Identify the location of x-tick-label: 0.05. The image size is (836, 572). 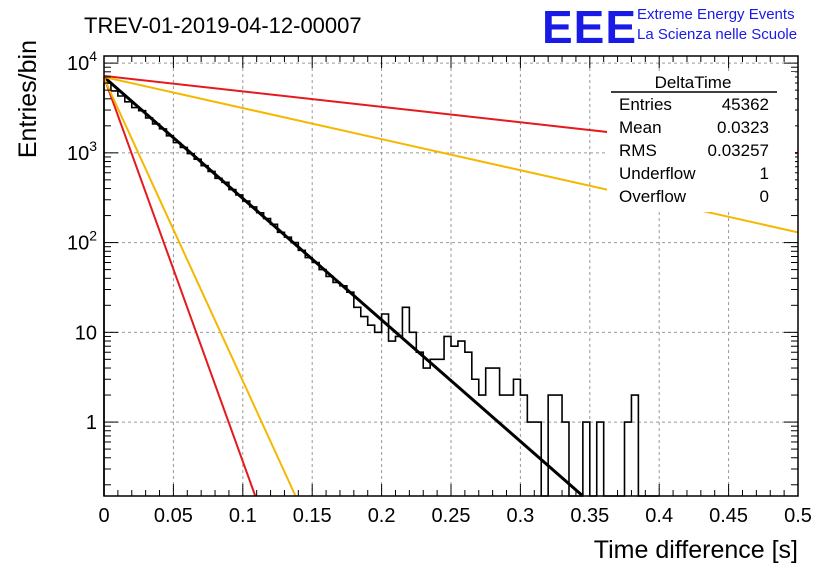
(173, 516).